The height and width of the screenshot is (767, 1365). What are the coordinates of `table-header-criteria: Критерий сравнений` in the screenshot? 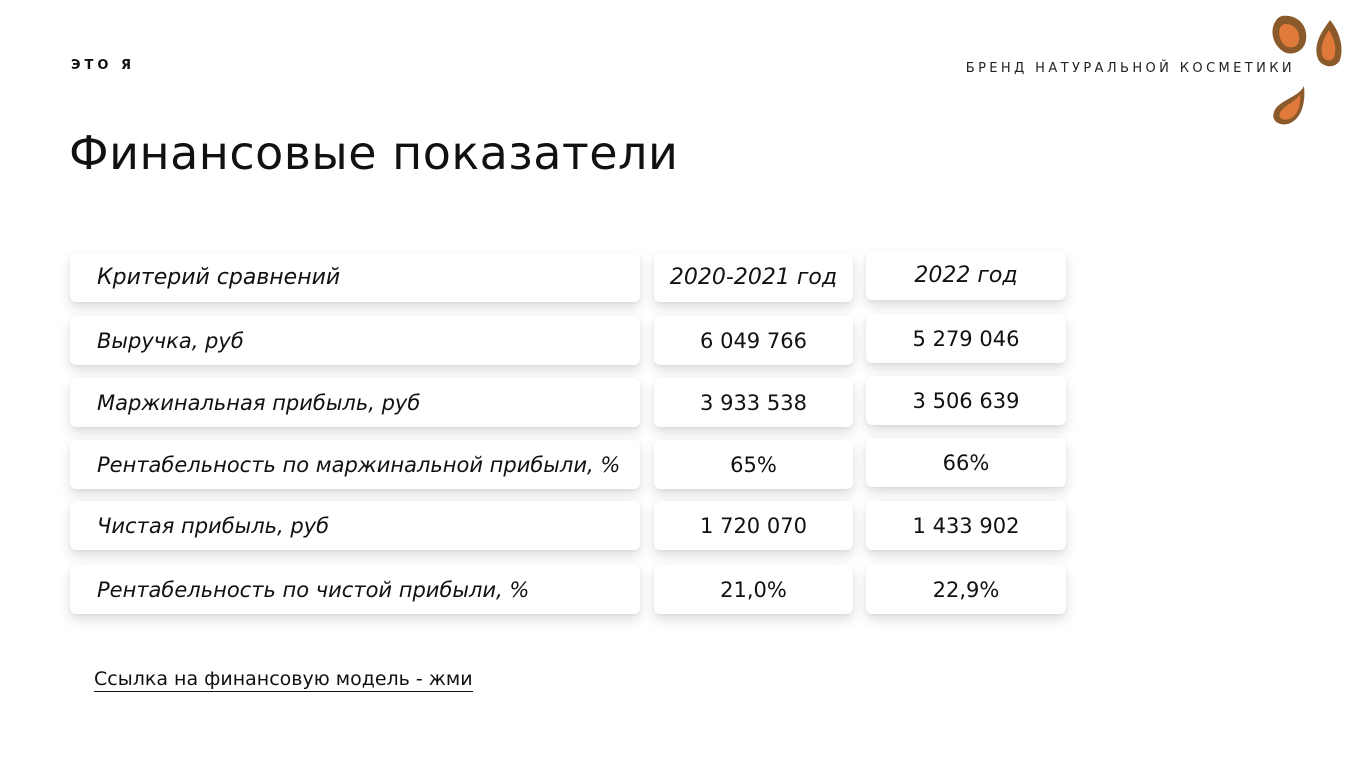 It's located at (355, 277).